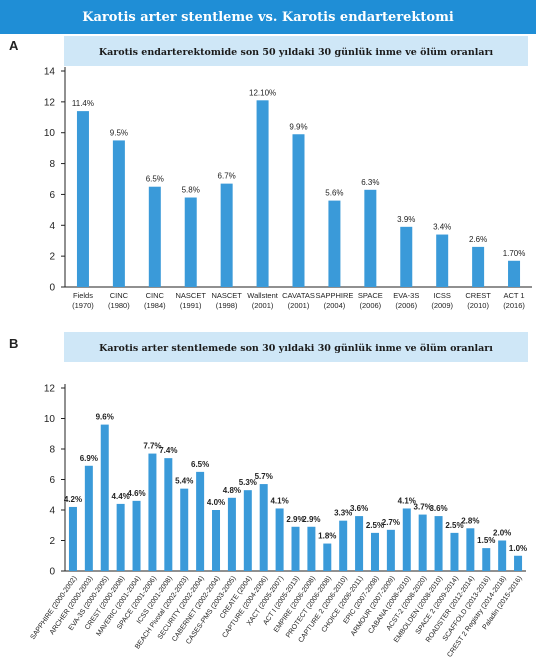 Image resolution: width=536 pixels, height=669 pixels. I want to click on x-tick-label-year: (2004), so click(335, 305).